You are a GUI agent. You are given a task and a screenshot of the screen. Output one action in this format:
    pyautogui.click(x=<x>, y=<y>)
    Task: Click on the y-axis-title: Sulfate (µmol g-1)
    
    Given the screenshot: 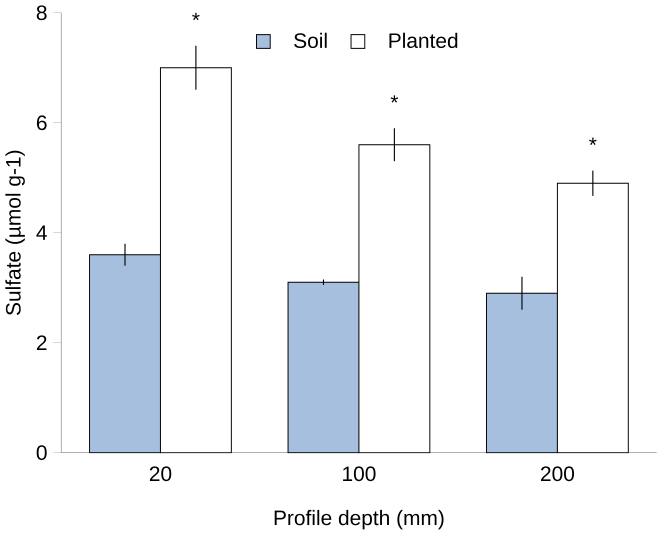 What is the action you would take?
    pyautogui.click(x=15, y=233)
    